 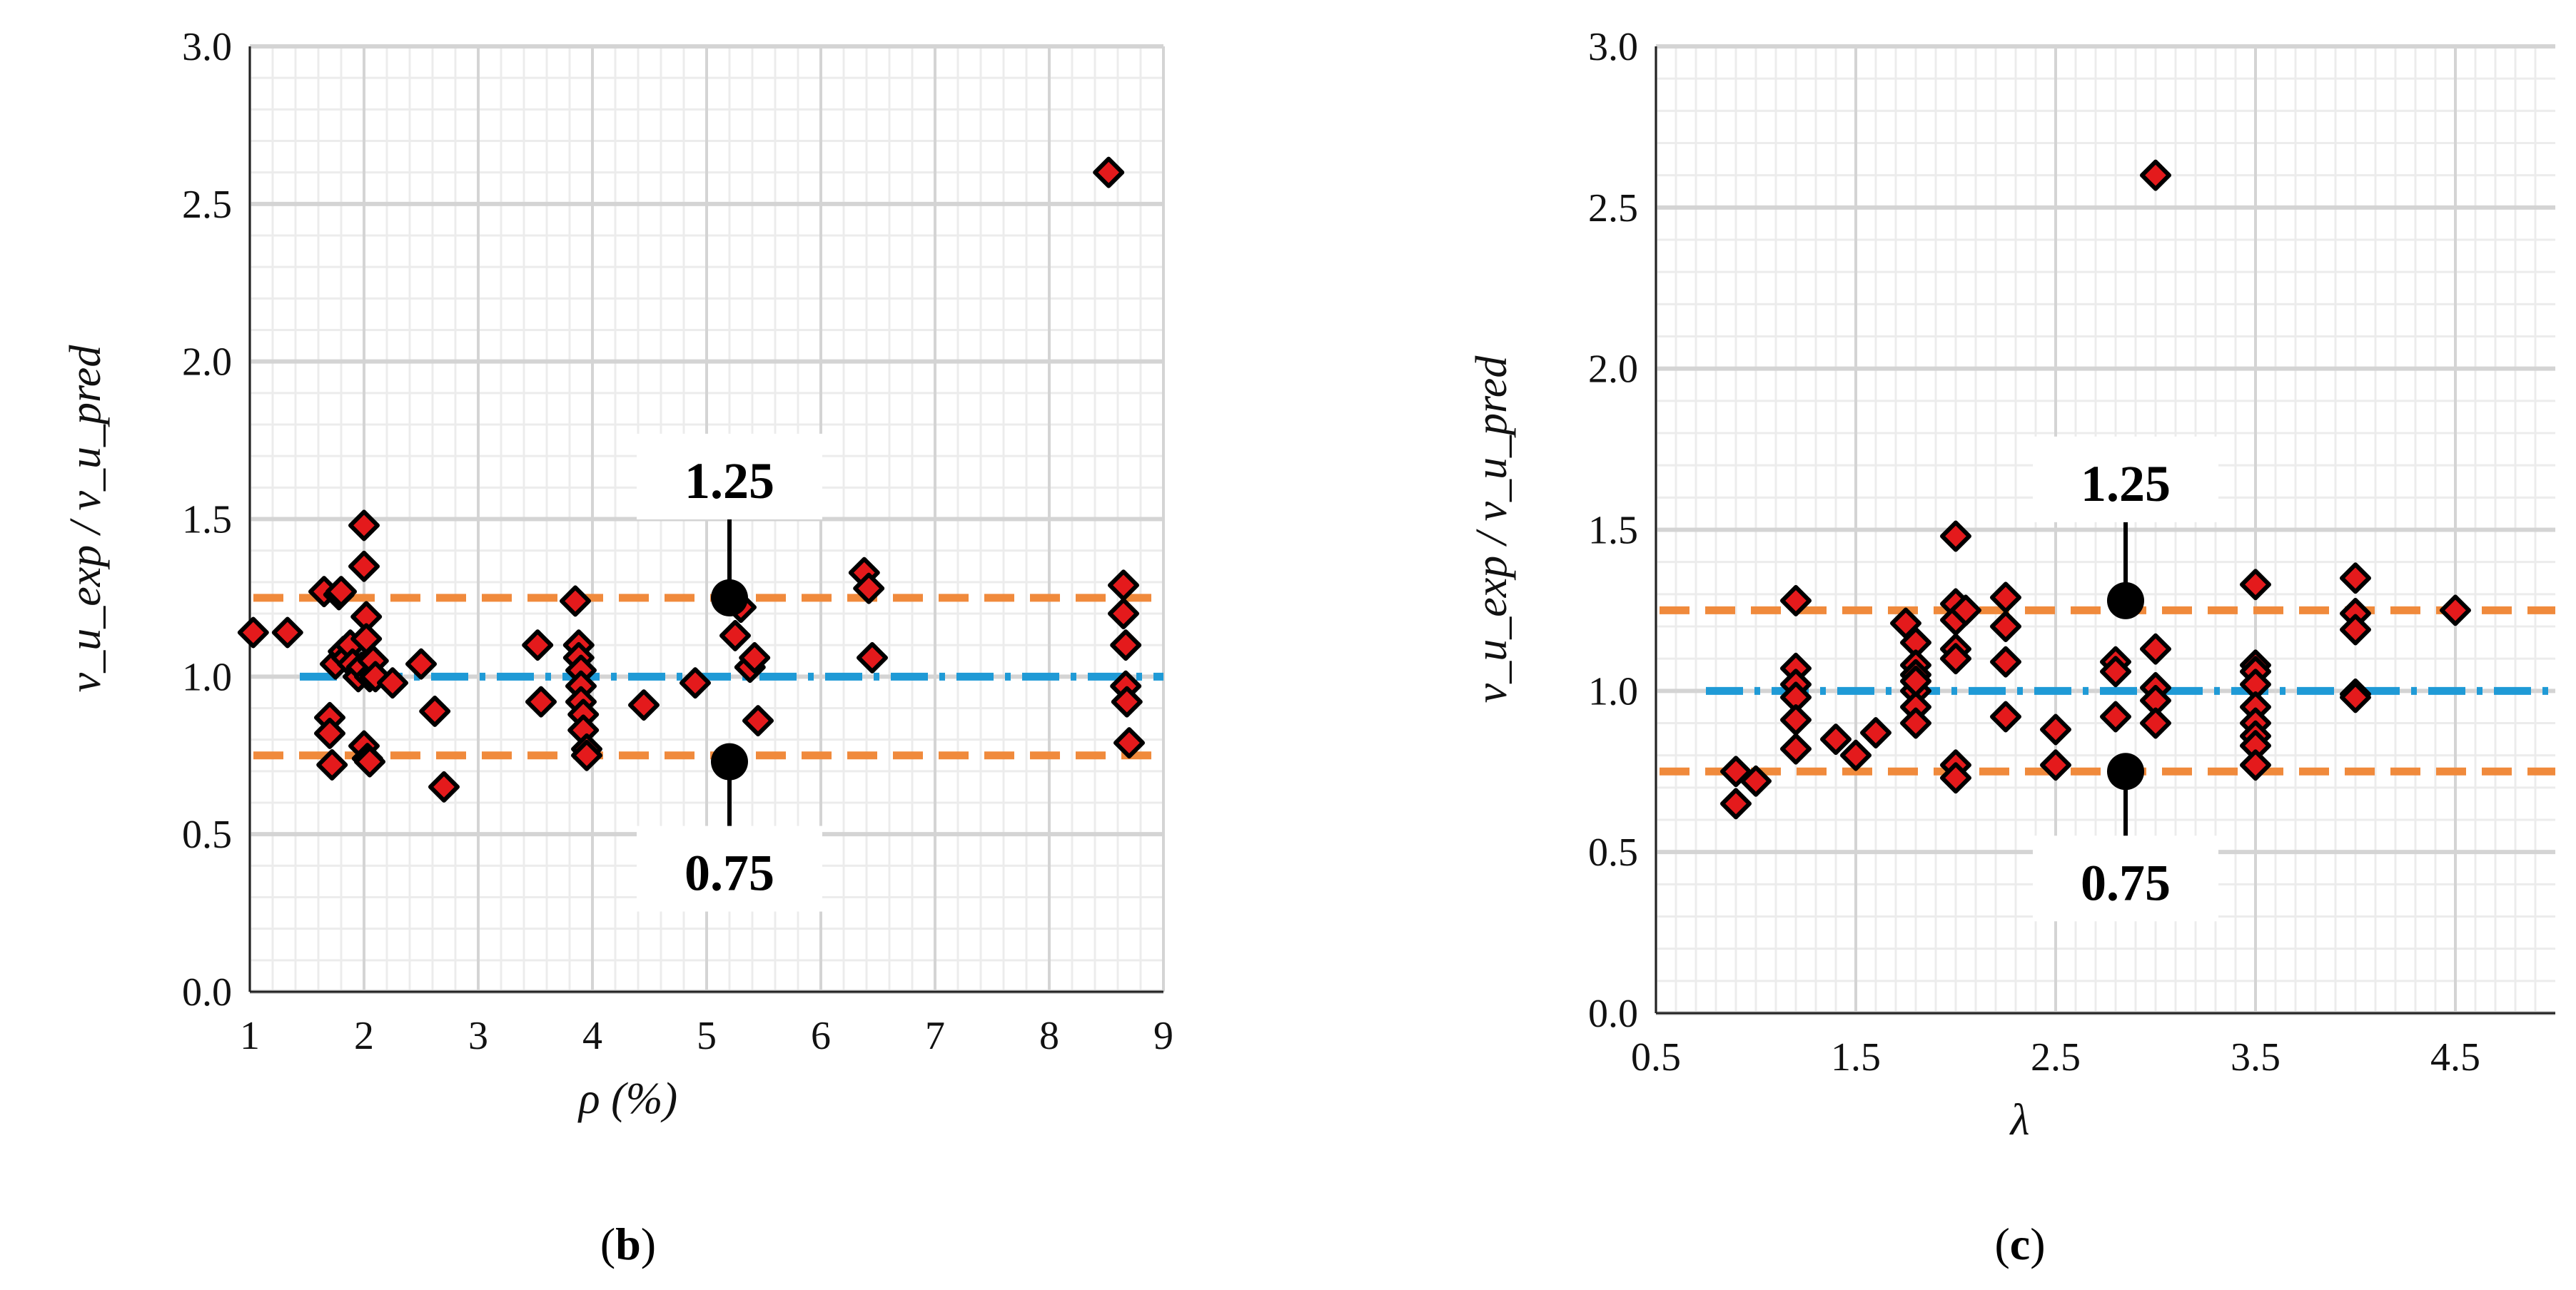 I want to click on x-tick-label: 8, so click(x=1049, y=1036).